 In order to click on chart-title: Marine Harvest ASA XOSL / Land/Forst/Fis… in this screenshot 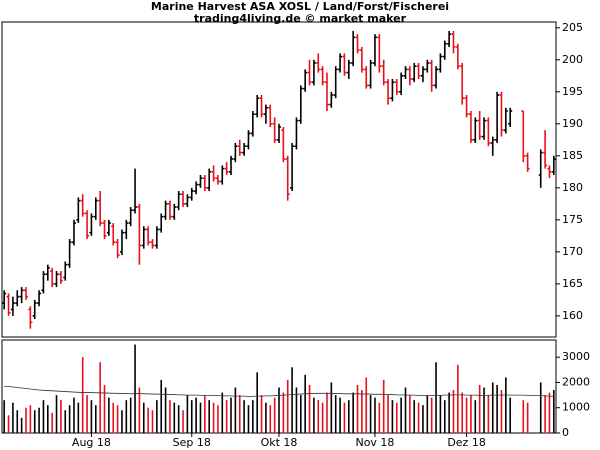, I will do `click(300, 6)`.